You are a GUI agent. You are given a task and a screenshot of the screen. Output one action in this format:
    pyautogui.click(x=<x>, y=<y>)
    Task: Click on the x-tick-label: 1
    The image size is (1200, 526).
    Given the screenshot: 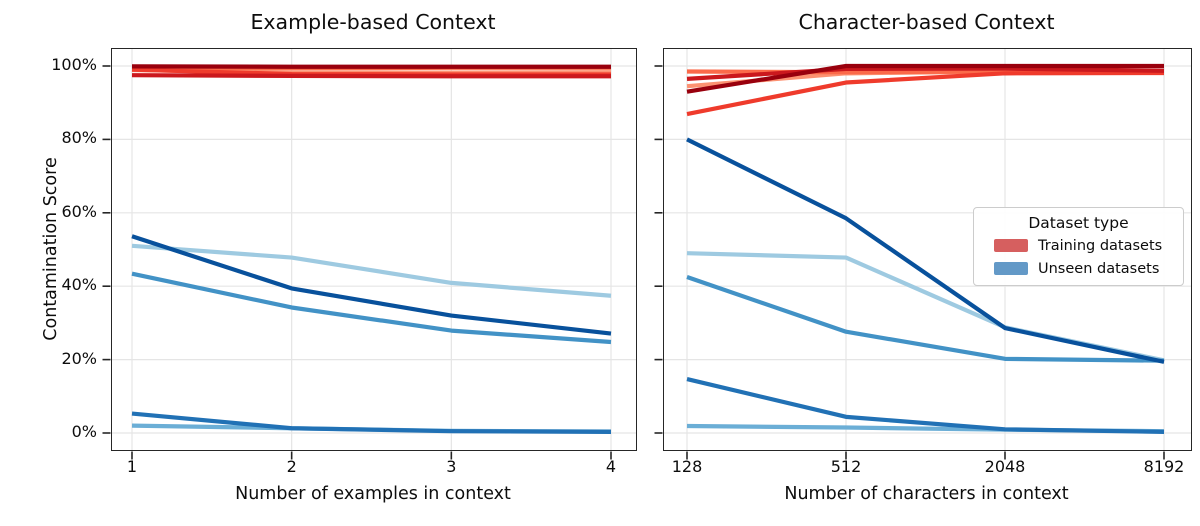 What is the action you would take?
    pyautogui.click(x=132, y=466)
    